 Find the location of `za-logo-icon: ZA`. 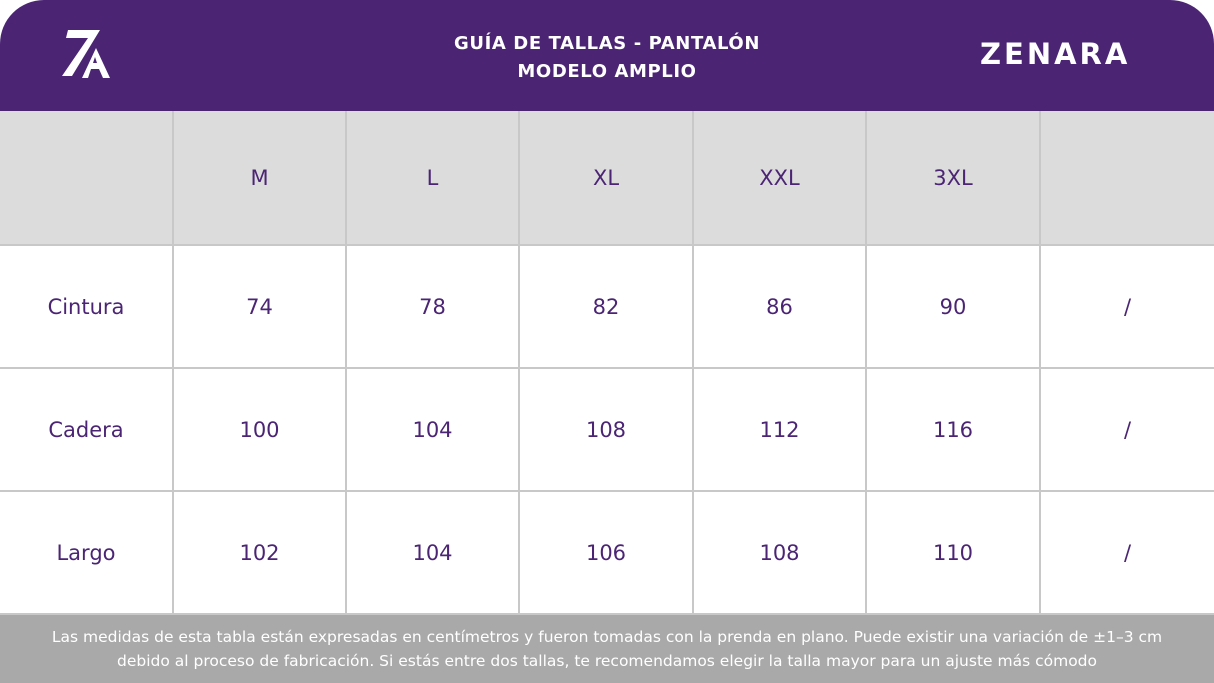

za-logo-icon: ZA is located at coordinates (85, 52).